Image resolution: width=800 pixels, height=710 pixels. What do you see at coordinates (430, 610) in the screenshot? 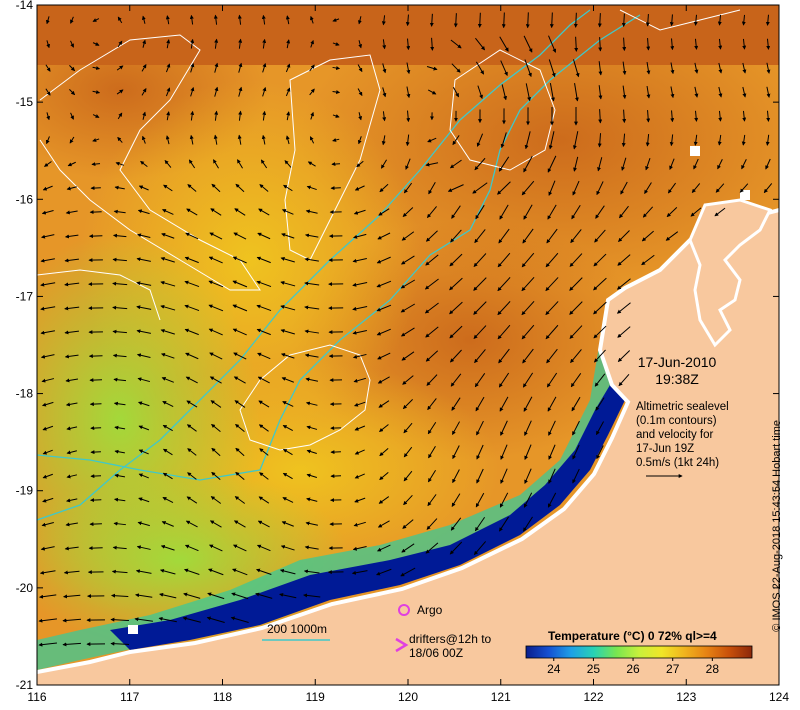
I see `argo-label: Argo` at bounding box center [430, 610].